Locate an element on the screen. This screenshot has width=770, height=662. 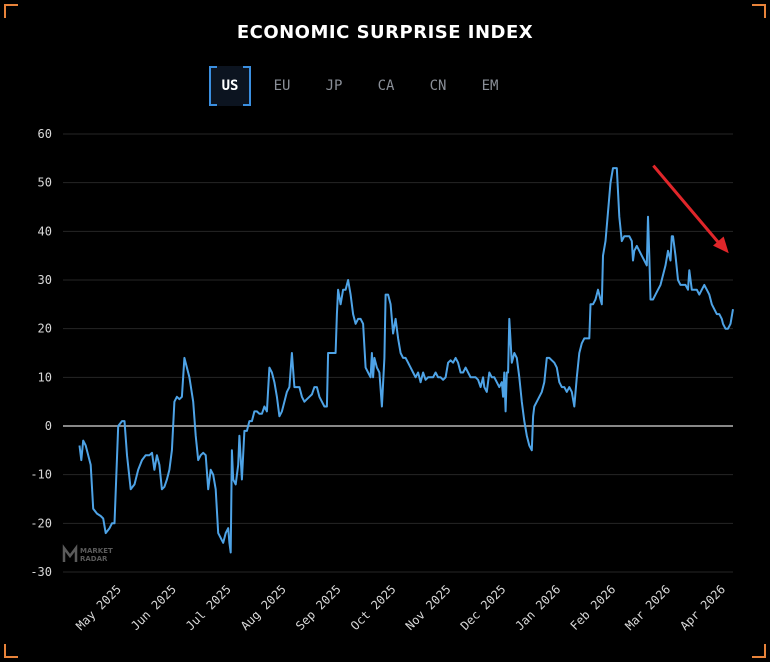
chart-title: ECONOMIC SURPRISE INDEX is located at coordinates (385, 32).